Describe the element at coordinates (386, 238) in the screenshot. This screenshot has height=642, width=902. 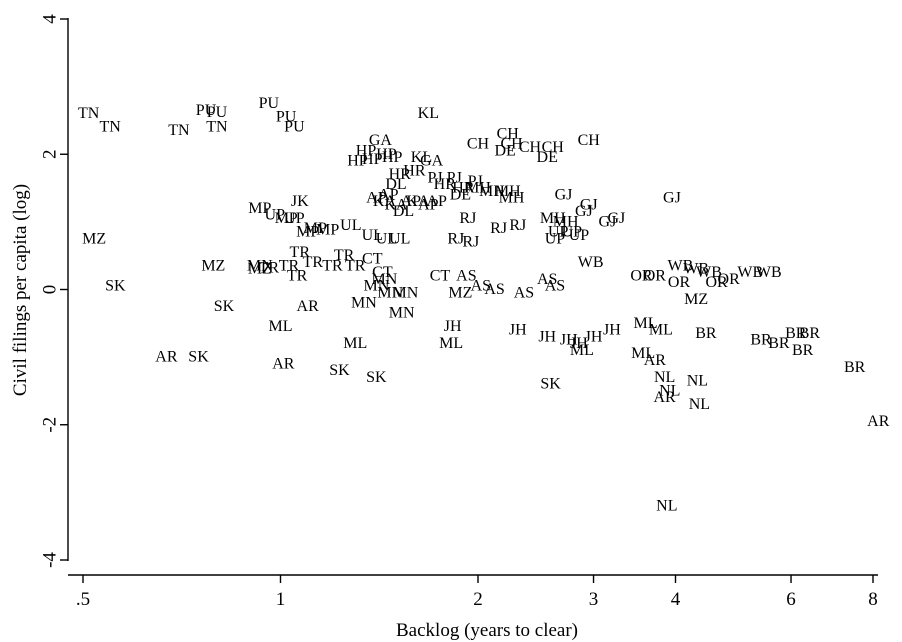
I see `data-point-label: UL` at that location.